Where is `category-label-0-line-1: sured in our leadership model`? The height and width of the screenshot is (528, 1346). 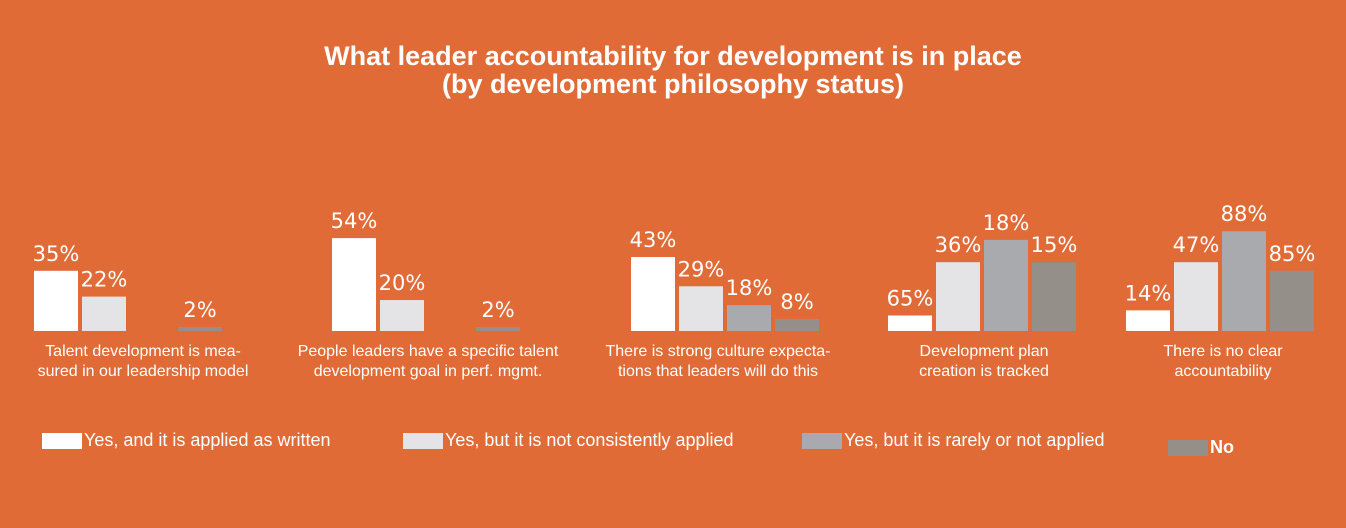 category-label-0-line-1: sured in our leadership model is located at coordinates (143, 371).